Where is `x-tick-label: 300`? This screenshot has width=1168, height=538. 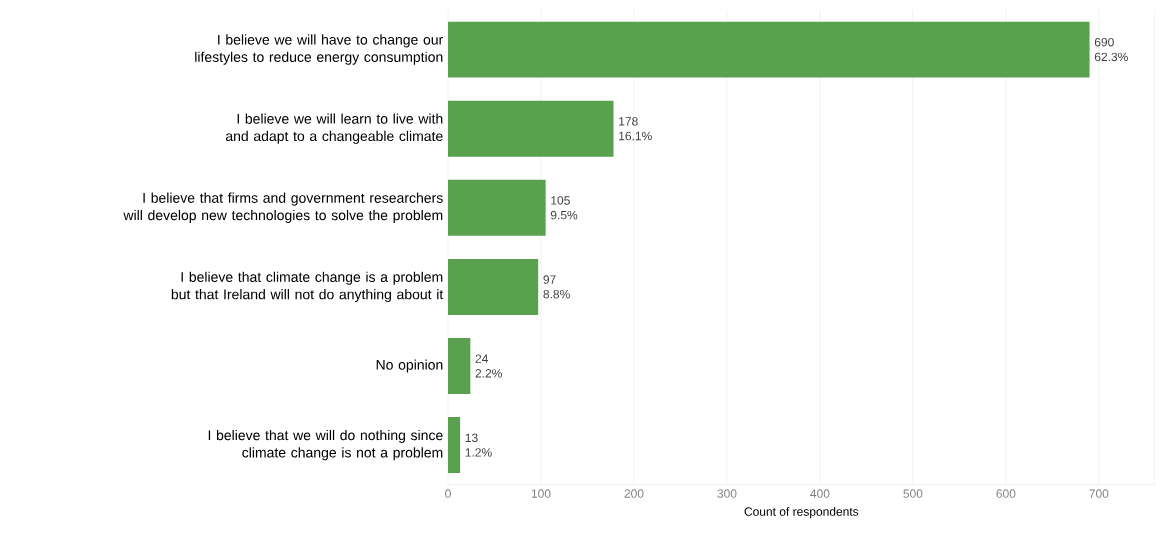
x-tick-label: 300 is located at coordinates (727, 493).